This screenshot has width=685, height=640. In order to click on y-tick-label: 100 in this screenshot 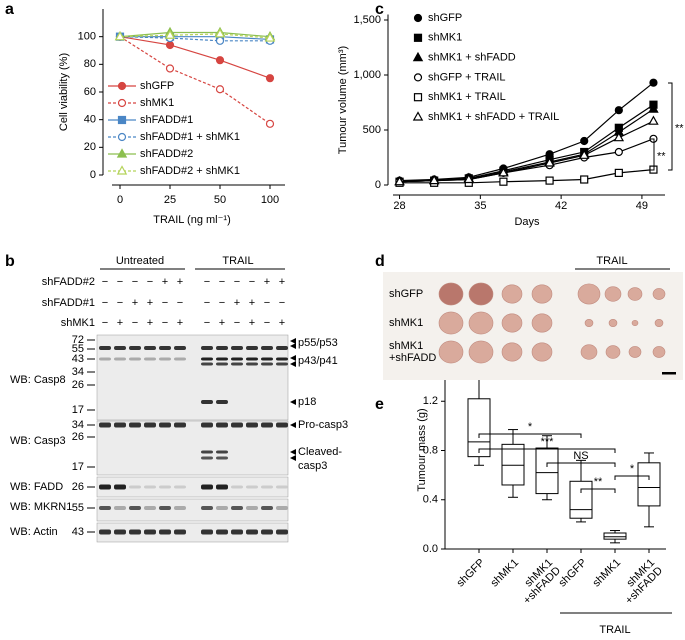, I will do `click(87, 37)`.